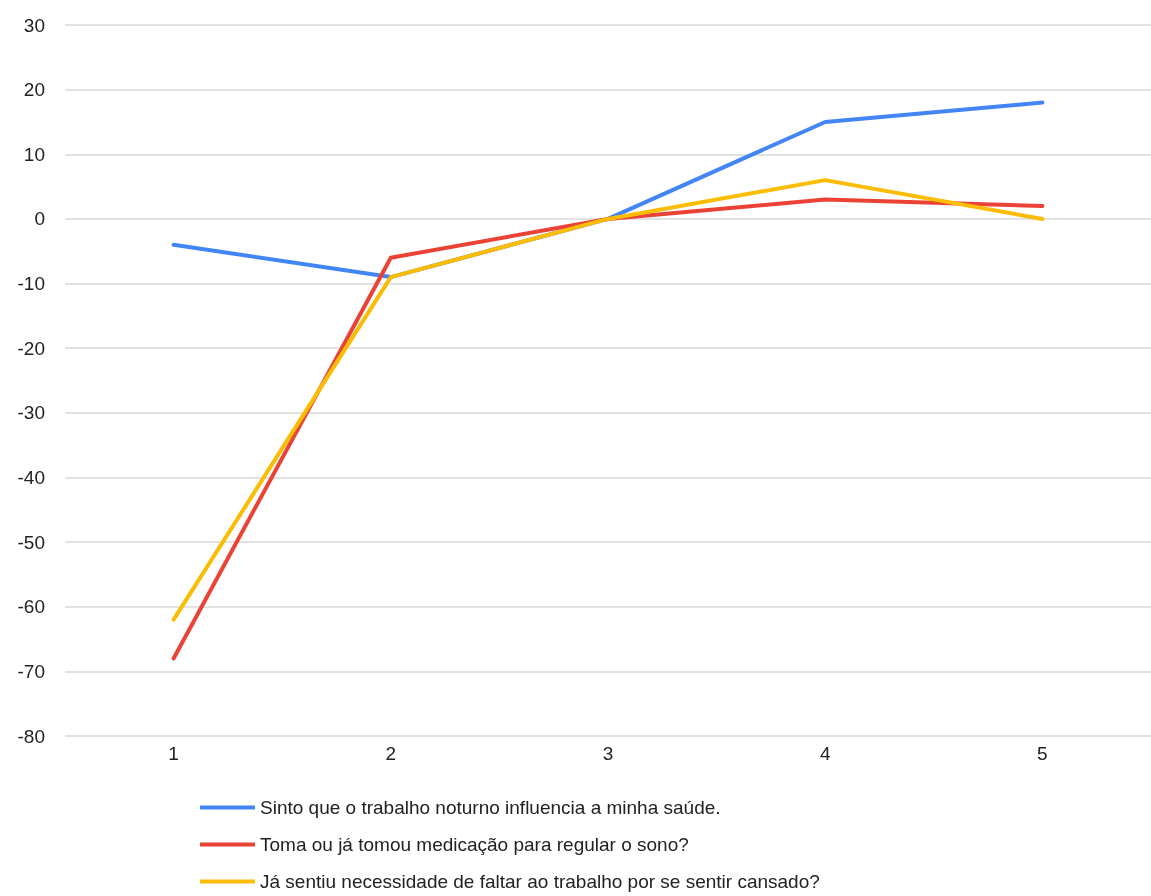 This screenshot has width=1151, height=896. What do you see at coordinates (391, 753) in the screenshot?
I see `x-tick-label: 2` at bounding box center [391, 753].